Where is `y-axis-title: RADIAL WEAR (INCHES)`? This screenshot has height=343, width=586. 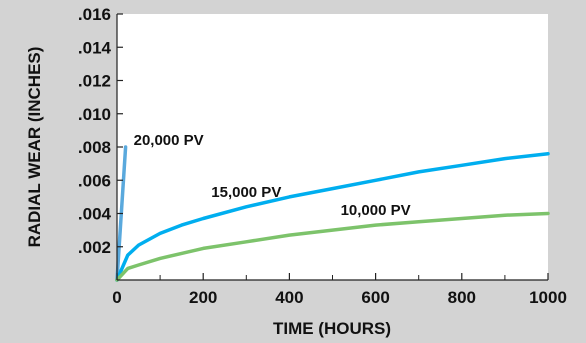 y-axis-title: RADIAL WEAR (INCHES) is located at coordinates (34, 147).